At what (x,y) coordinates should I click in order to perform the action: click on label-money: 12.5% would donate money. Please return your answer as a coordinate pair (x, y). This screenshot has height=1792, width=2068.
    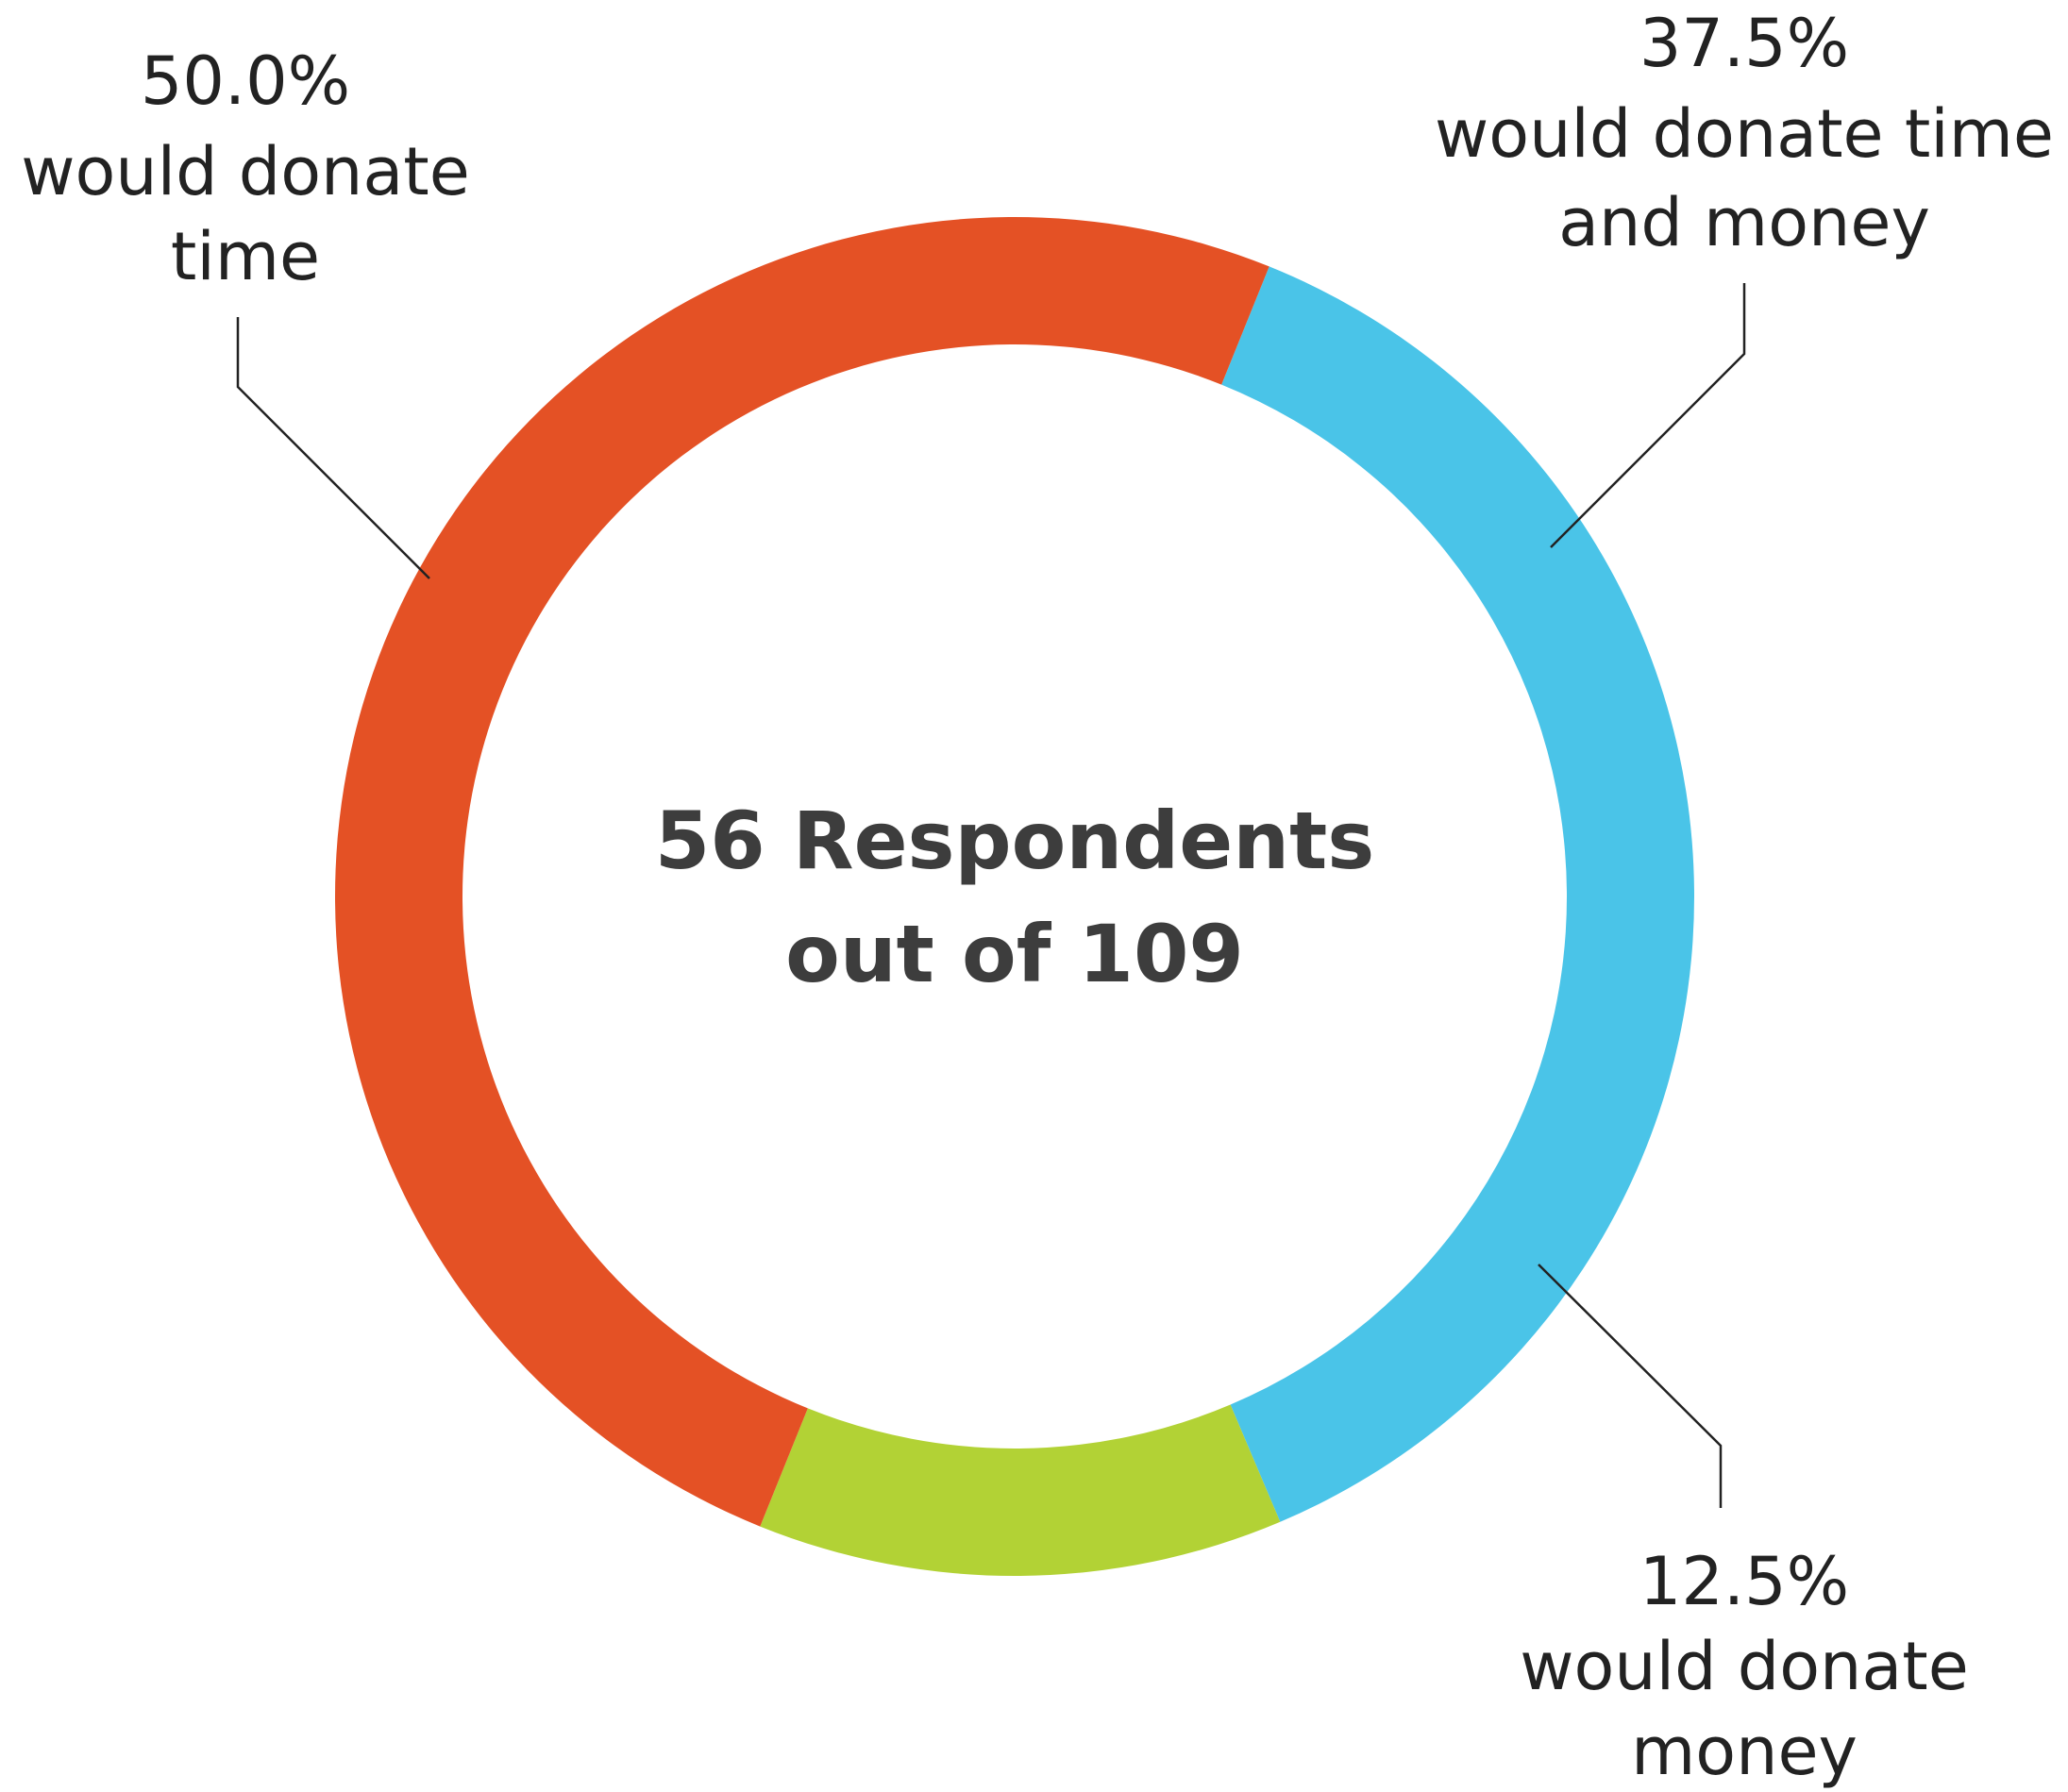
    Looking at the image, I should click on (1744, 1666).